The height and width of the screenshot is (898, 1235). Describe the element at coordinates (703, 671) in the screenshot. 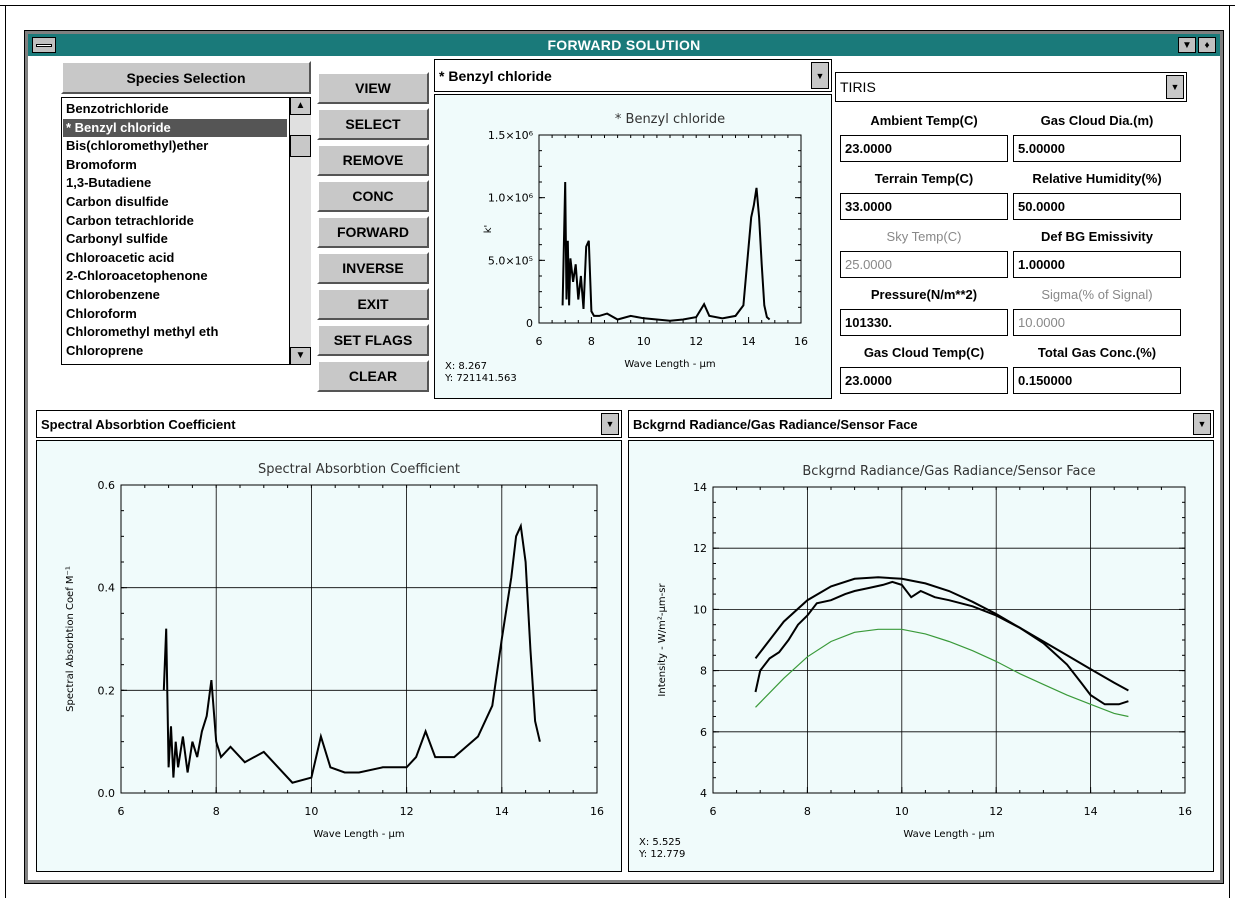

I see `y-tick-label: 8` at that location.